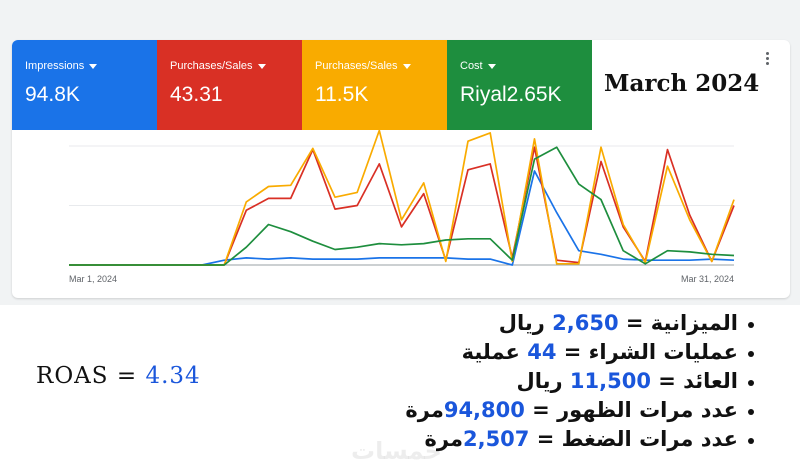 The height and width of the screenshot is (470, 800). Describe the element at coordinates (579, 352) in the screenshot. I see `kpi-purchases: عمليات الشراء = 44 عملية` at that location.